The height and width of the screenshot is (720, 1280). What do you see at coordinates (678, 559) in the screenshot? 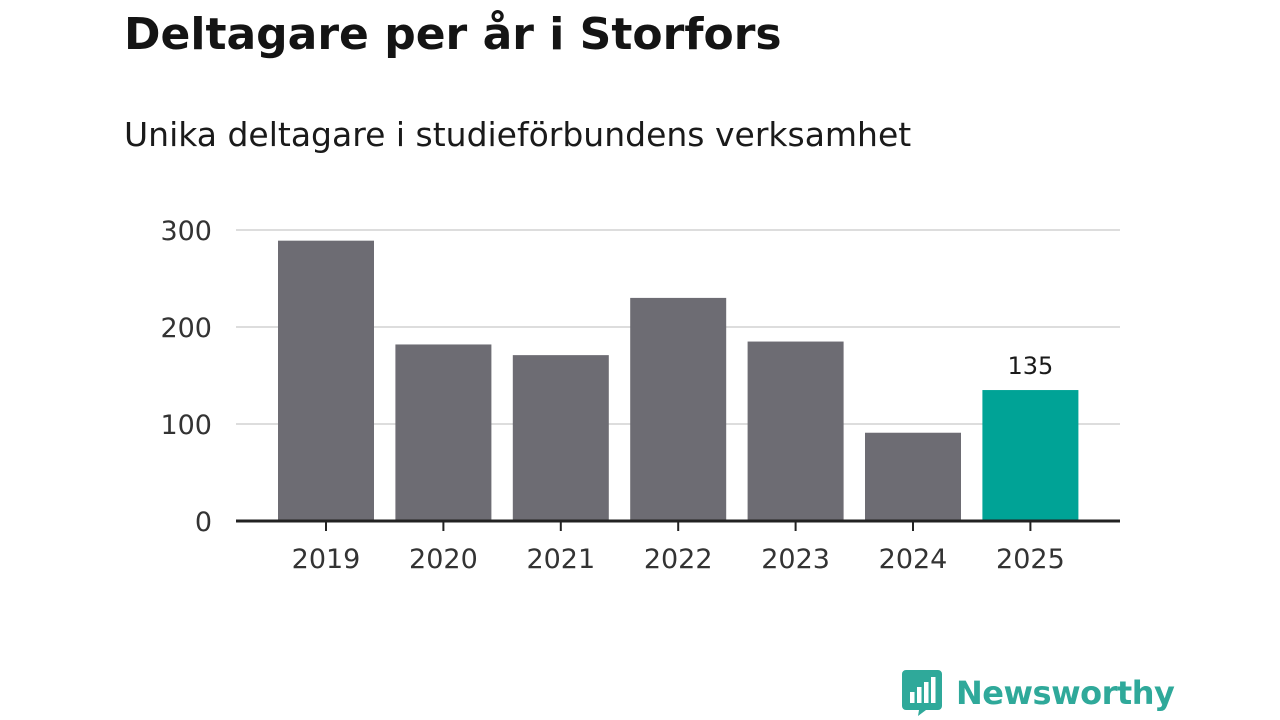
I see `x-tick-label: 2022` at bounding box center [678, 559].